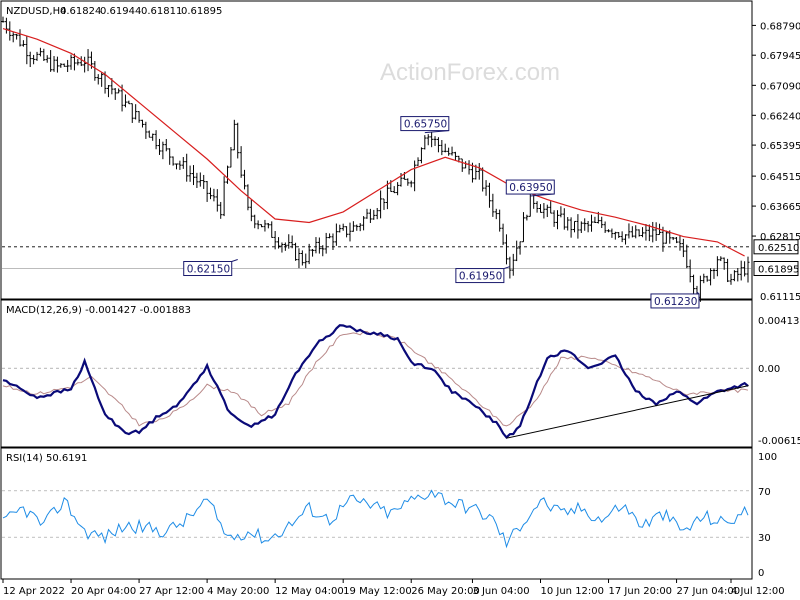 The image size is (800, 600). I want to click on time-axis-label: 4 Jul 12:00, so click(758, 591).